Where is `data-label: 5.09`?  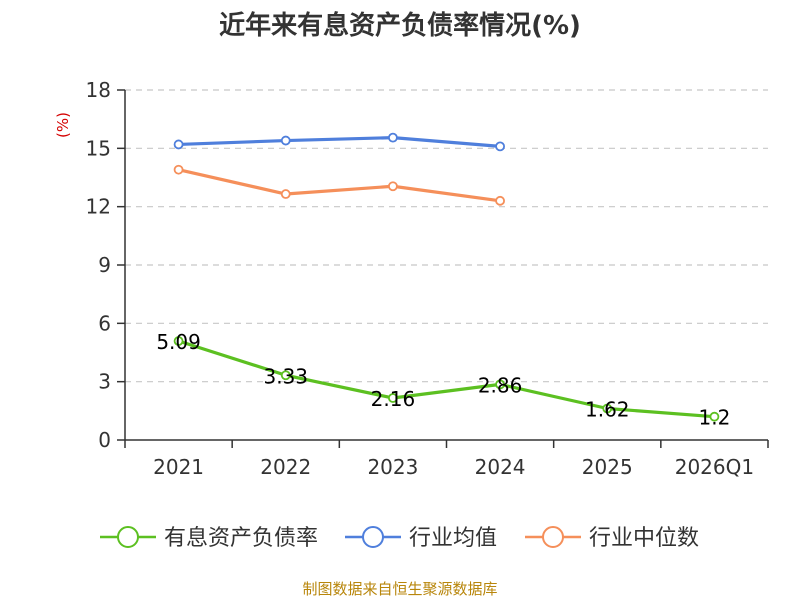
data-label: 5.09 is located at coordinates (178, 342).